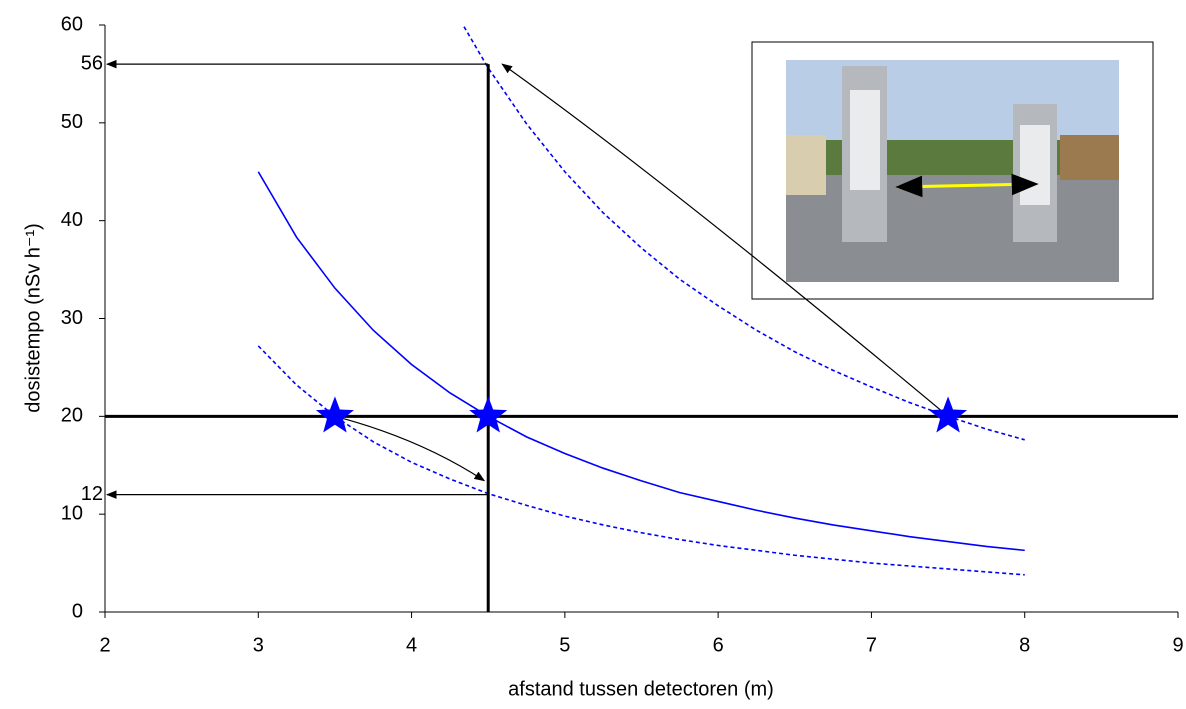 This screenshot has height=709, width=1186. What do you see at coordinates (1024, 645) in the screenshot?
I see `x-tick-label: 8` at bounding box center [1024, 645].